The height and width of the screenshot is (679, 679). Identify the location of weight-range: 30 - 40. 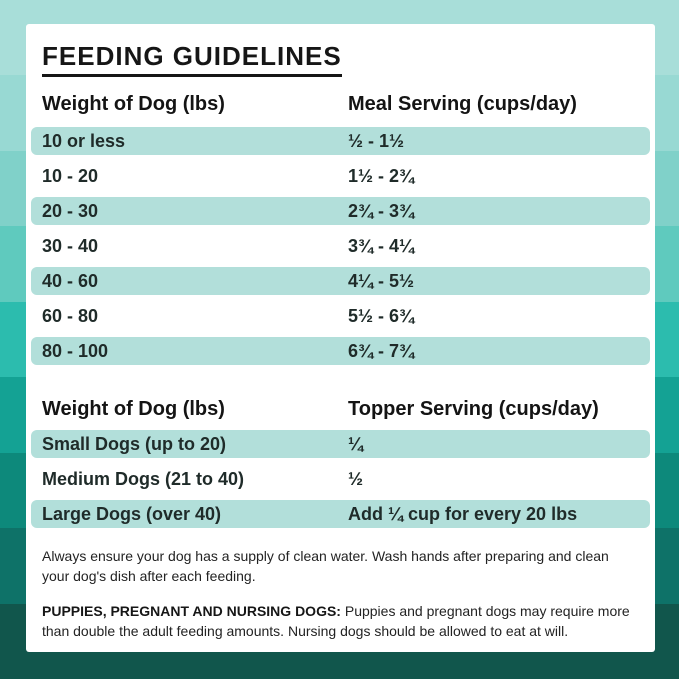
(70, 245).